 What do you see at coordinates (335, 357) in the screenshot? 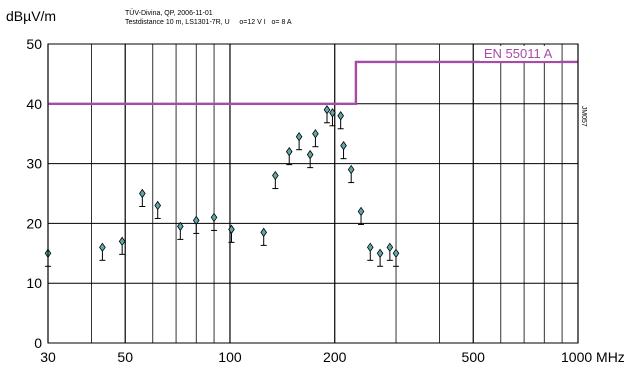
I see `x-tick-label: 200` at bounding box center [335, 357].